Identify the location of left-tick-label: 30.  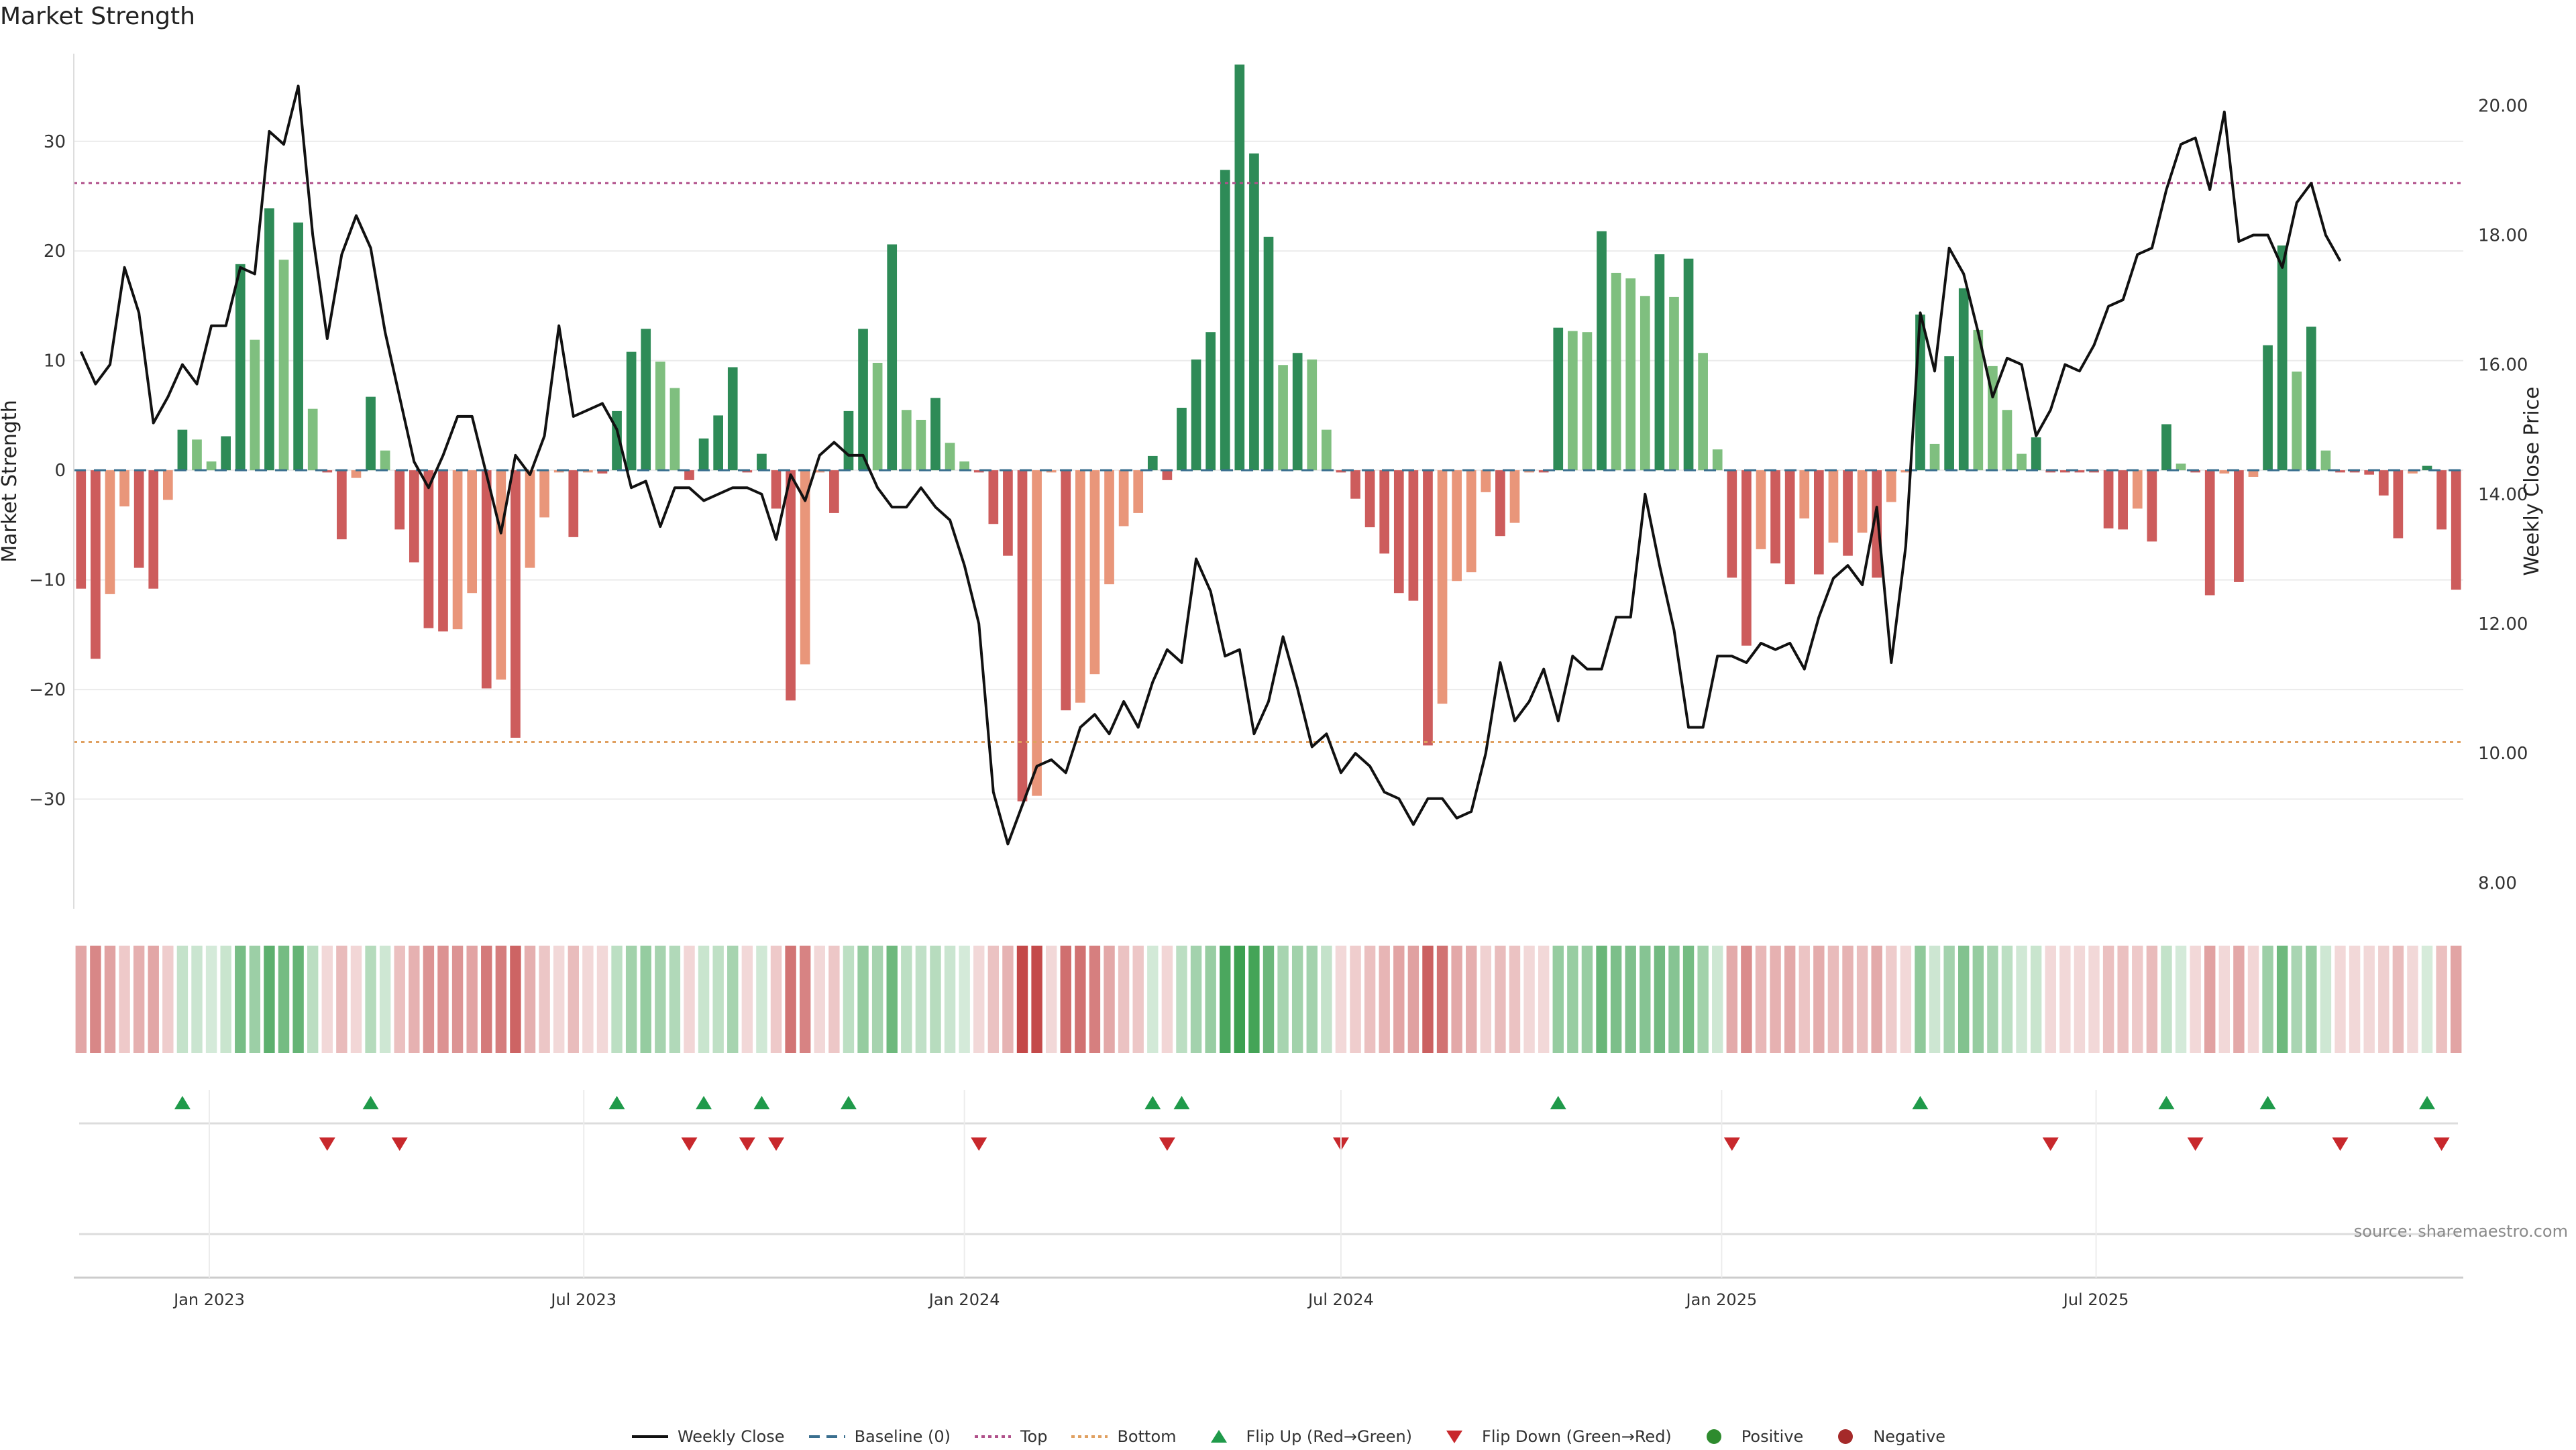
(55, 142).